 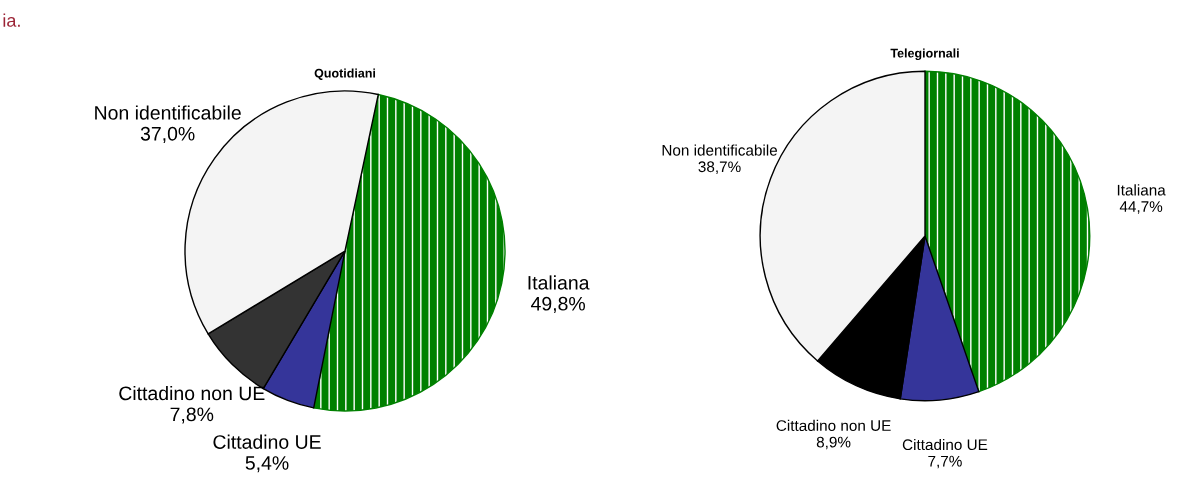 What do you see at coordinates (167, 134) in the screenshot?
I see `data-label: 37,0%` at bounding box center [167, 134].